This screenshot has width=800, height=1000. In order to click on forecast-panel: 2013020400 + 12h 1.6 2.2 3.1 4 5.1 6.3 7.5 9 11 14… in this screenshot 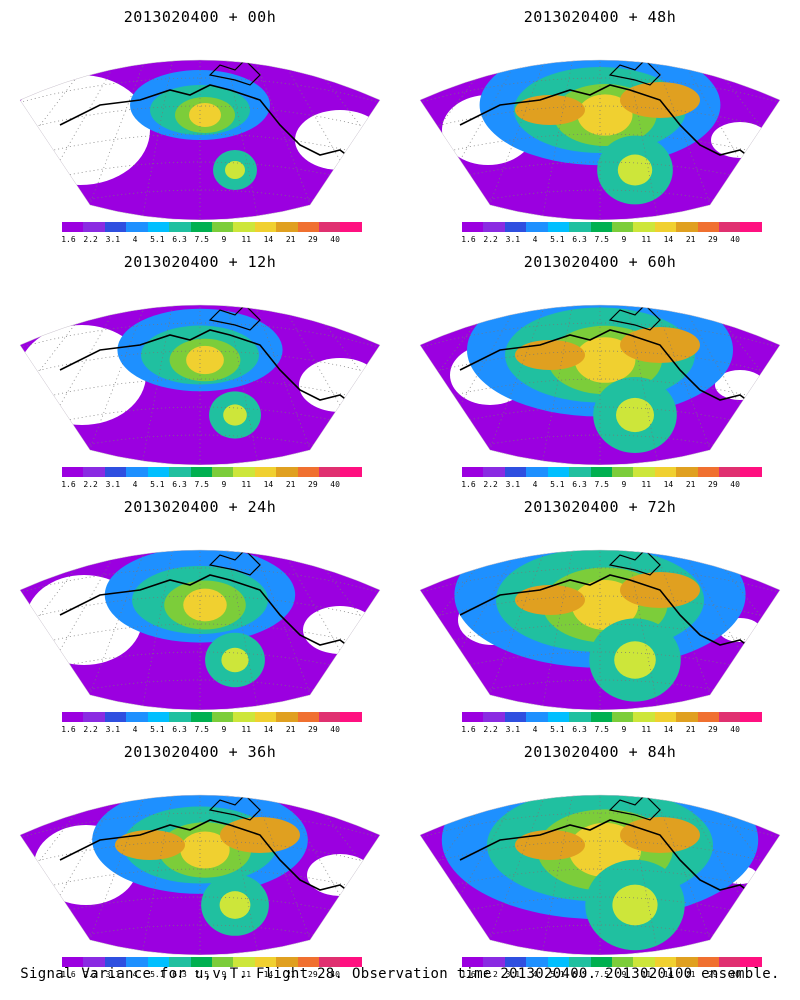, I will do `click(200, 367)`.